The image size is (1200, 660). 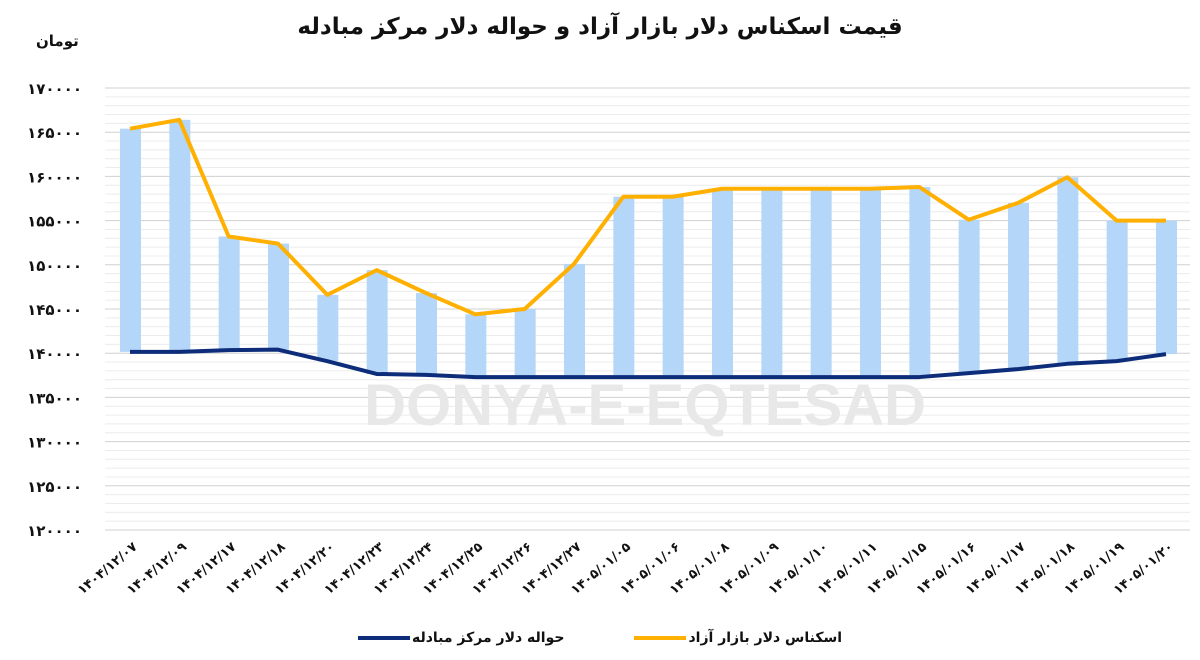 What do you see at coordinates (54, 487) in the screenshot?
I see `y-tick-label: ۱۲۵۰۰۰` at bounding box center [54, 487].